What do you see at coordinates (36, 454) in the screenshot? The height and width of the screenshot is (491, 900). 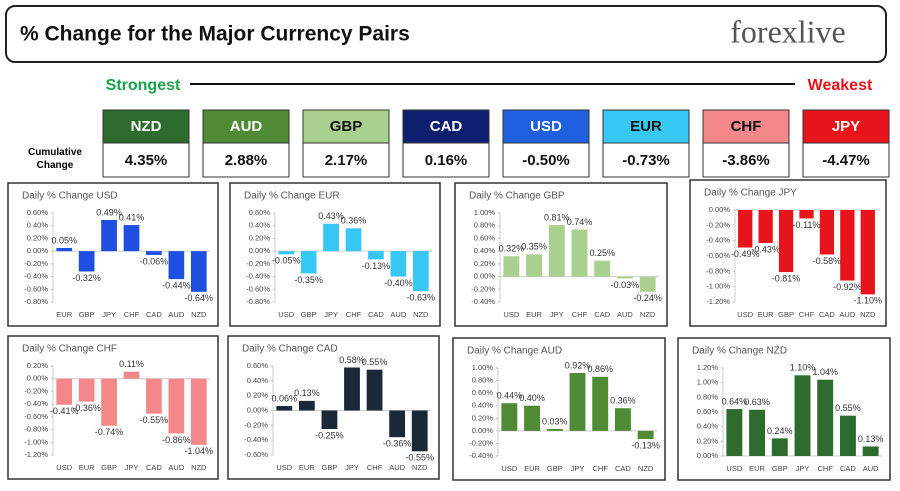 I see `y-tick-label: -1.20%` at bounding box center [36, 454].